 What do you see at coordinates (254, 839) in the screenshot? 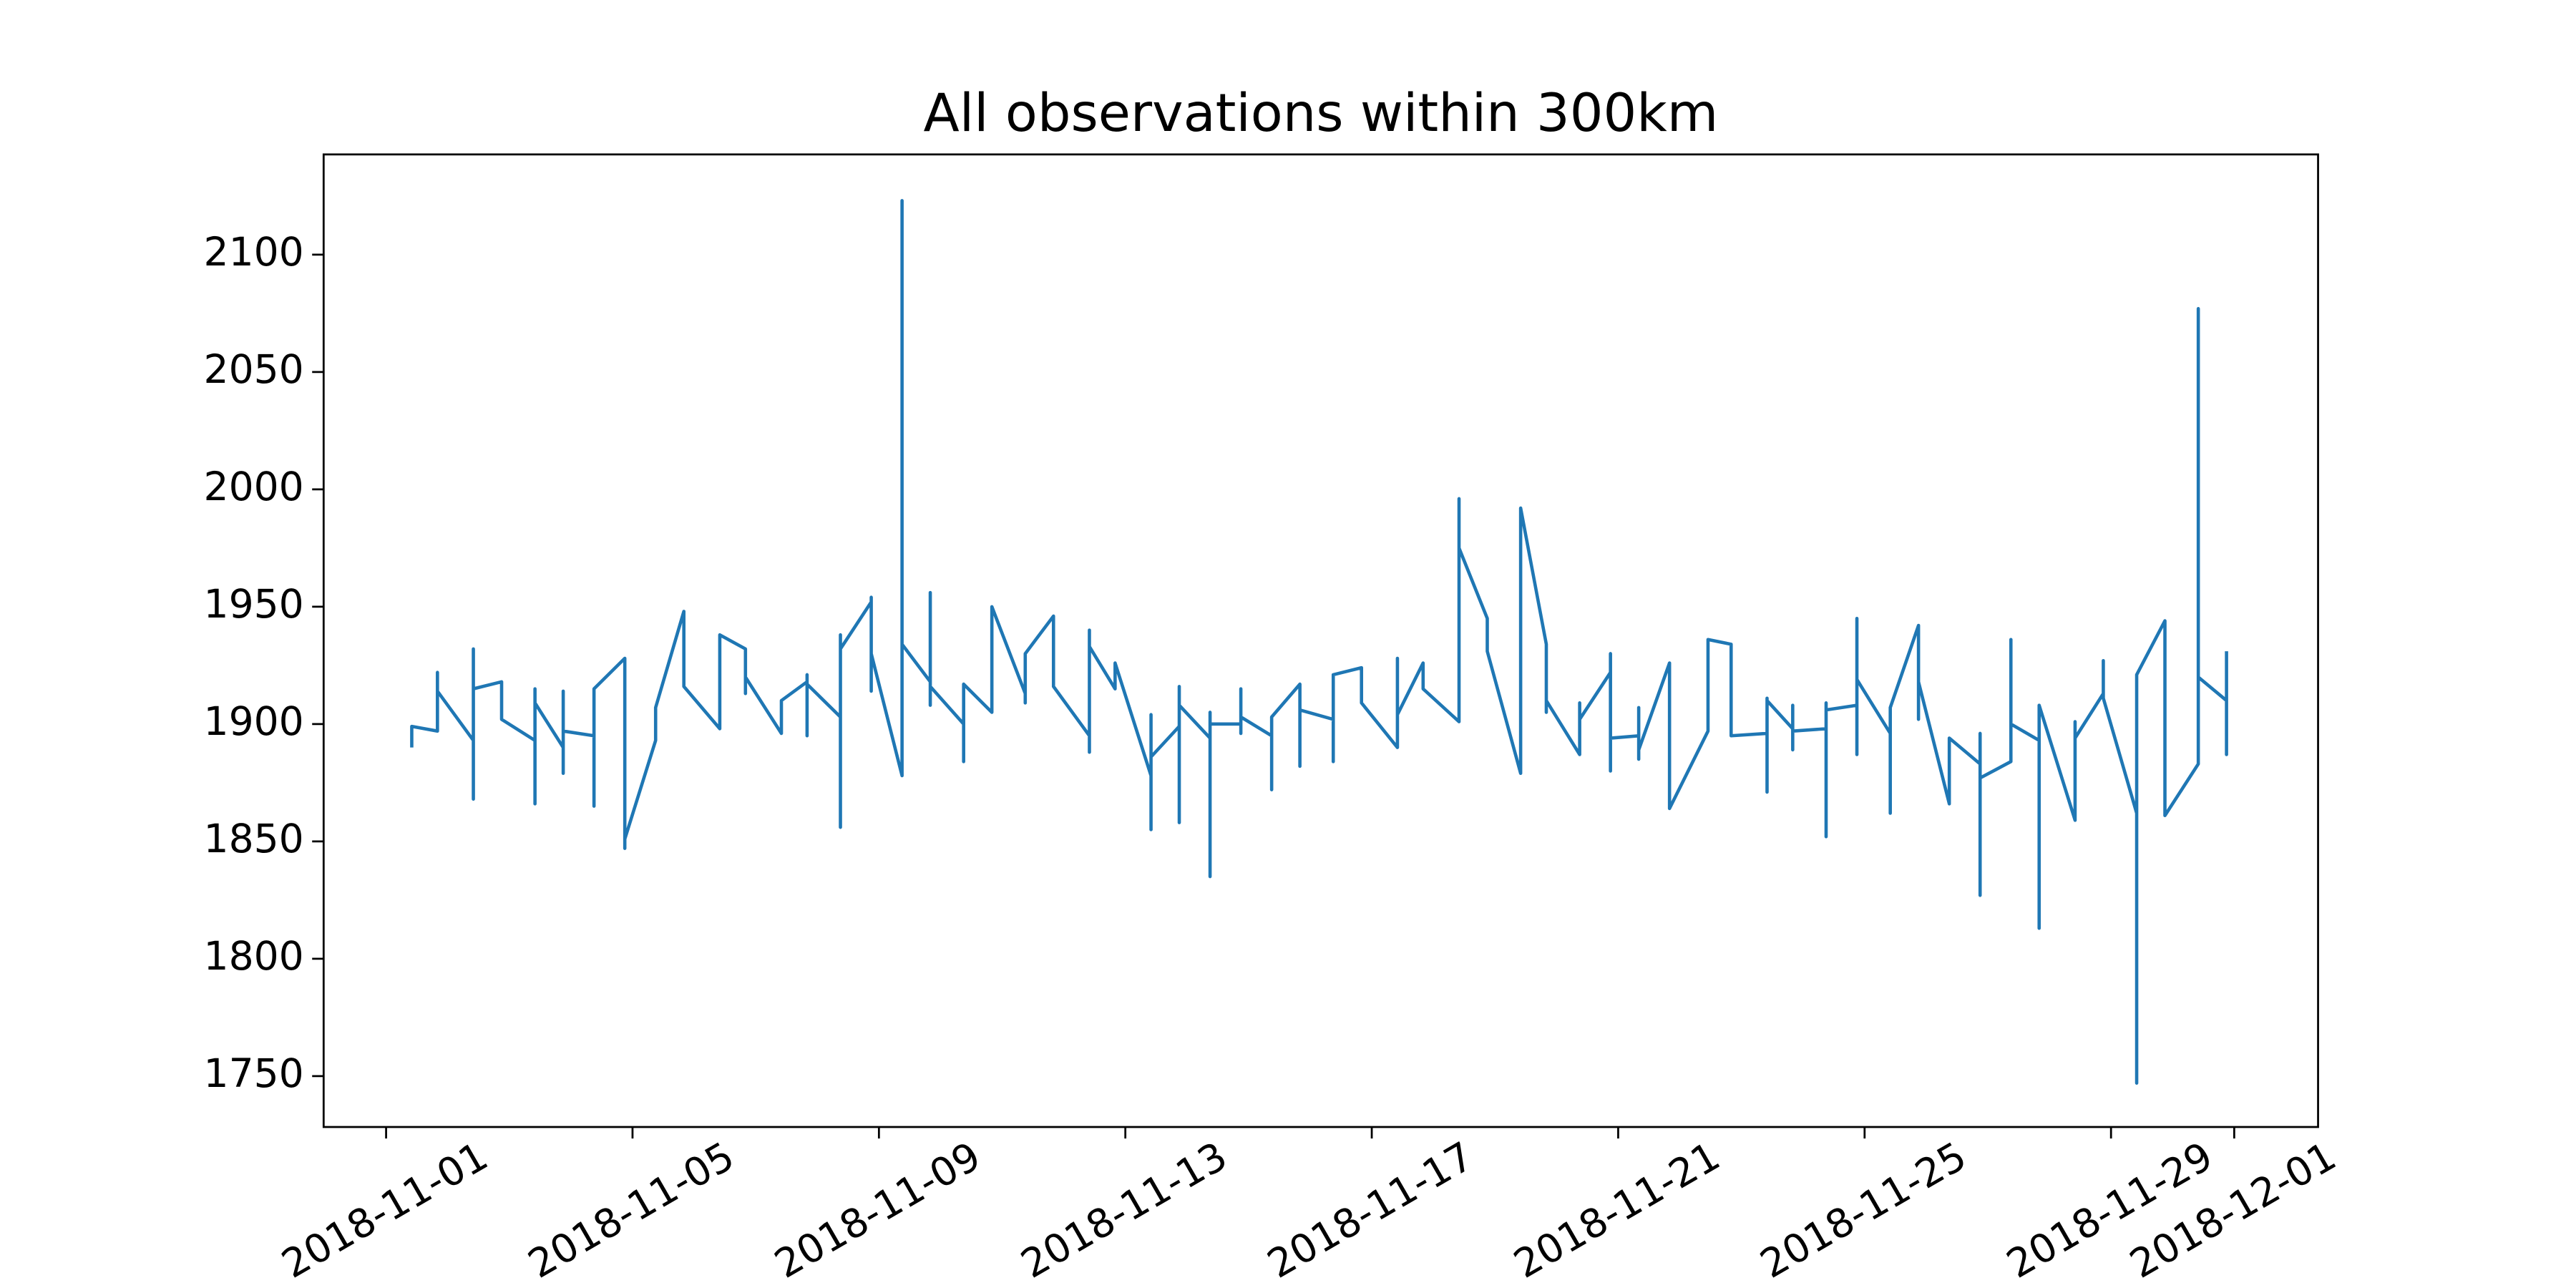
I see `y-tick-label: 1850` at bounding box center [254, 839].